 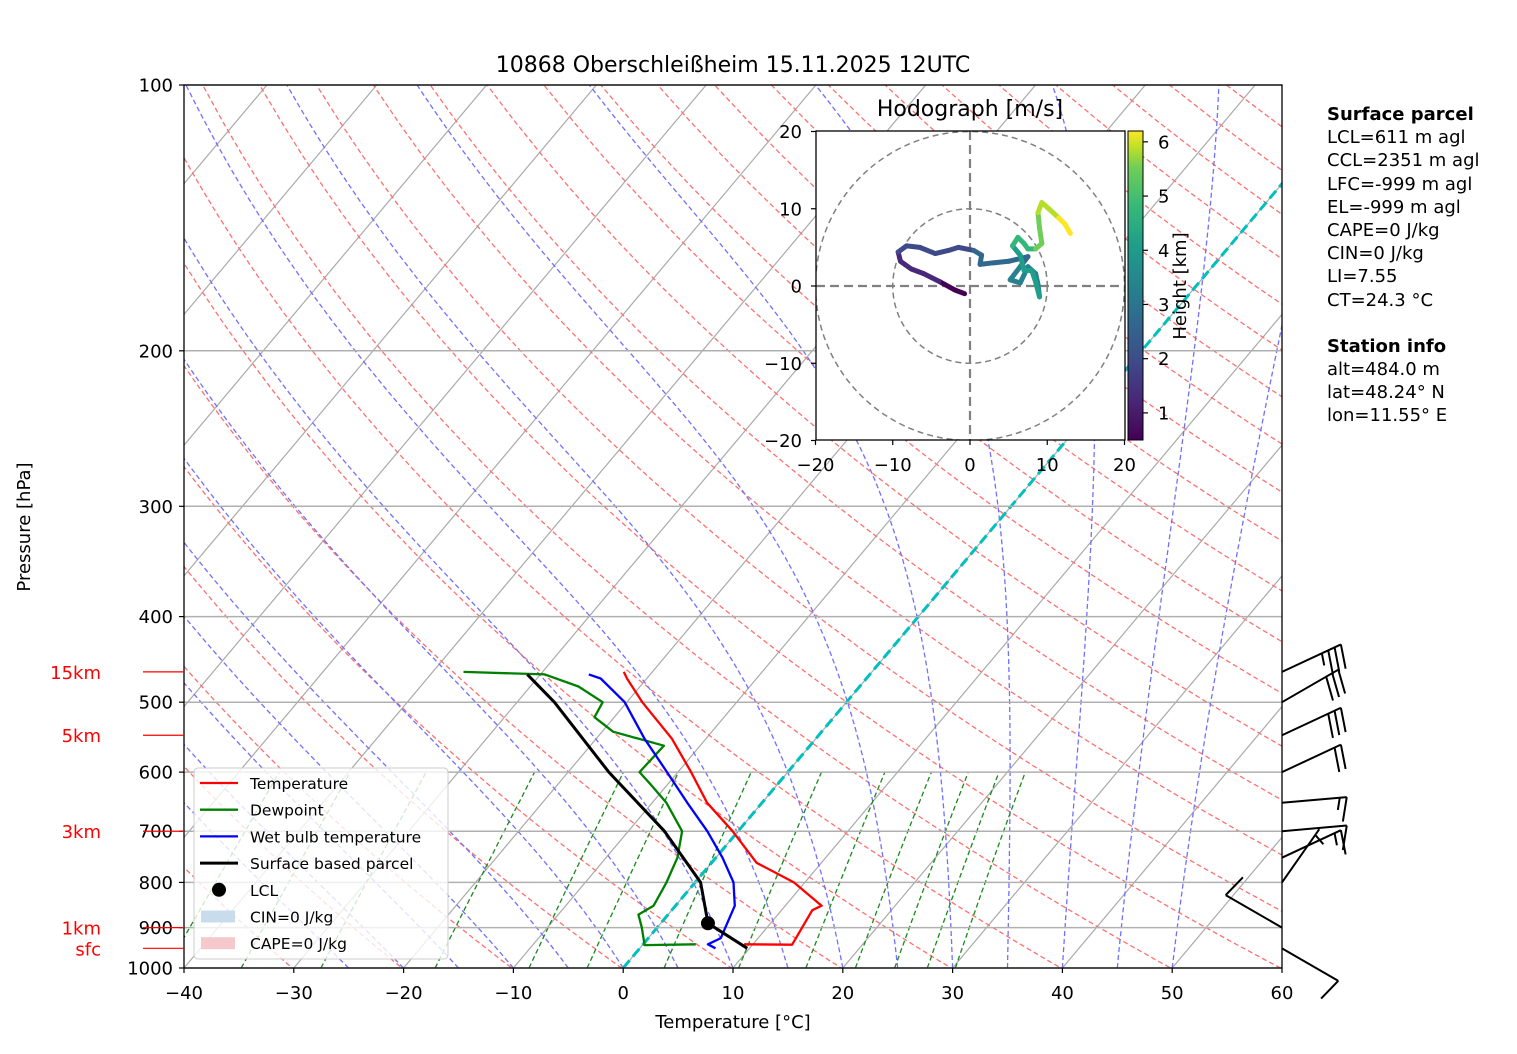 I want to click on legend-label: Dewpoint, so click(x=287, y=811).